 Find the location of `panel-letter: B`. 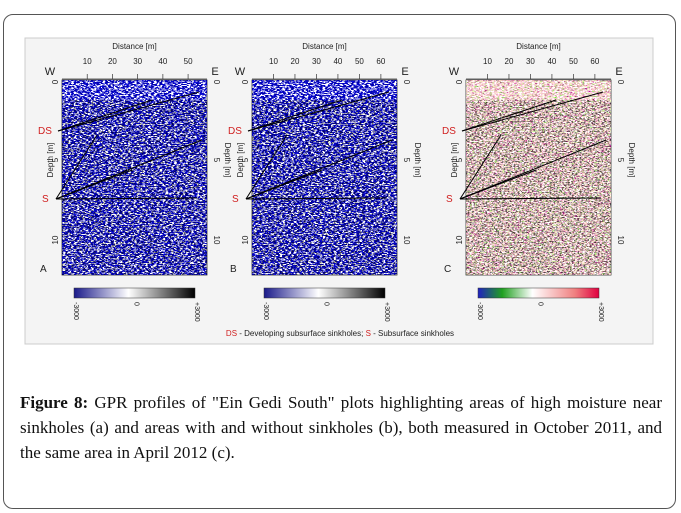

panel-letter: B is located at coordinates (233, 269).